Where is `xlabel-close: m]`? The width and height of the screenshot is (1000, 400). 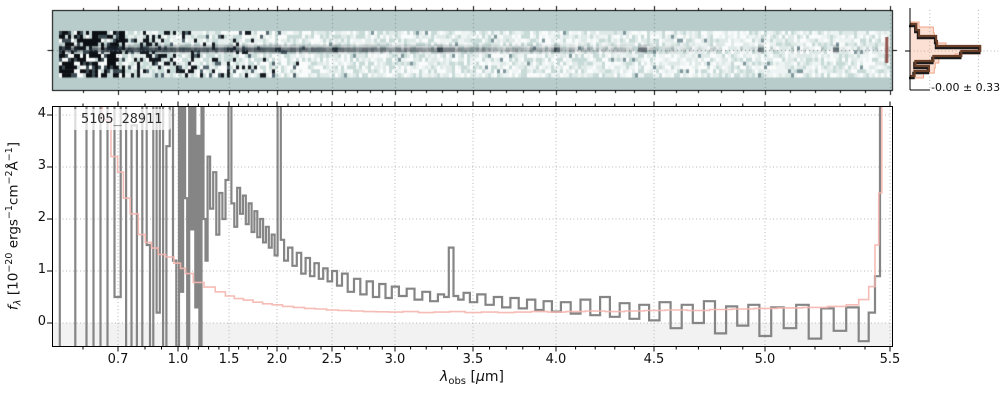 xlabel-close: m] is located at coordinates (494, 377).